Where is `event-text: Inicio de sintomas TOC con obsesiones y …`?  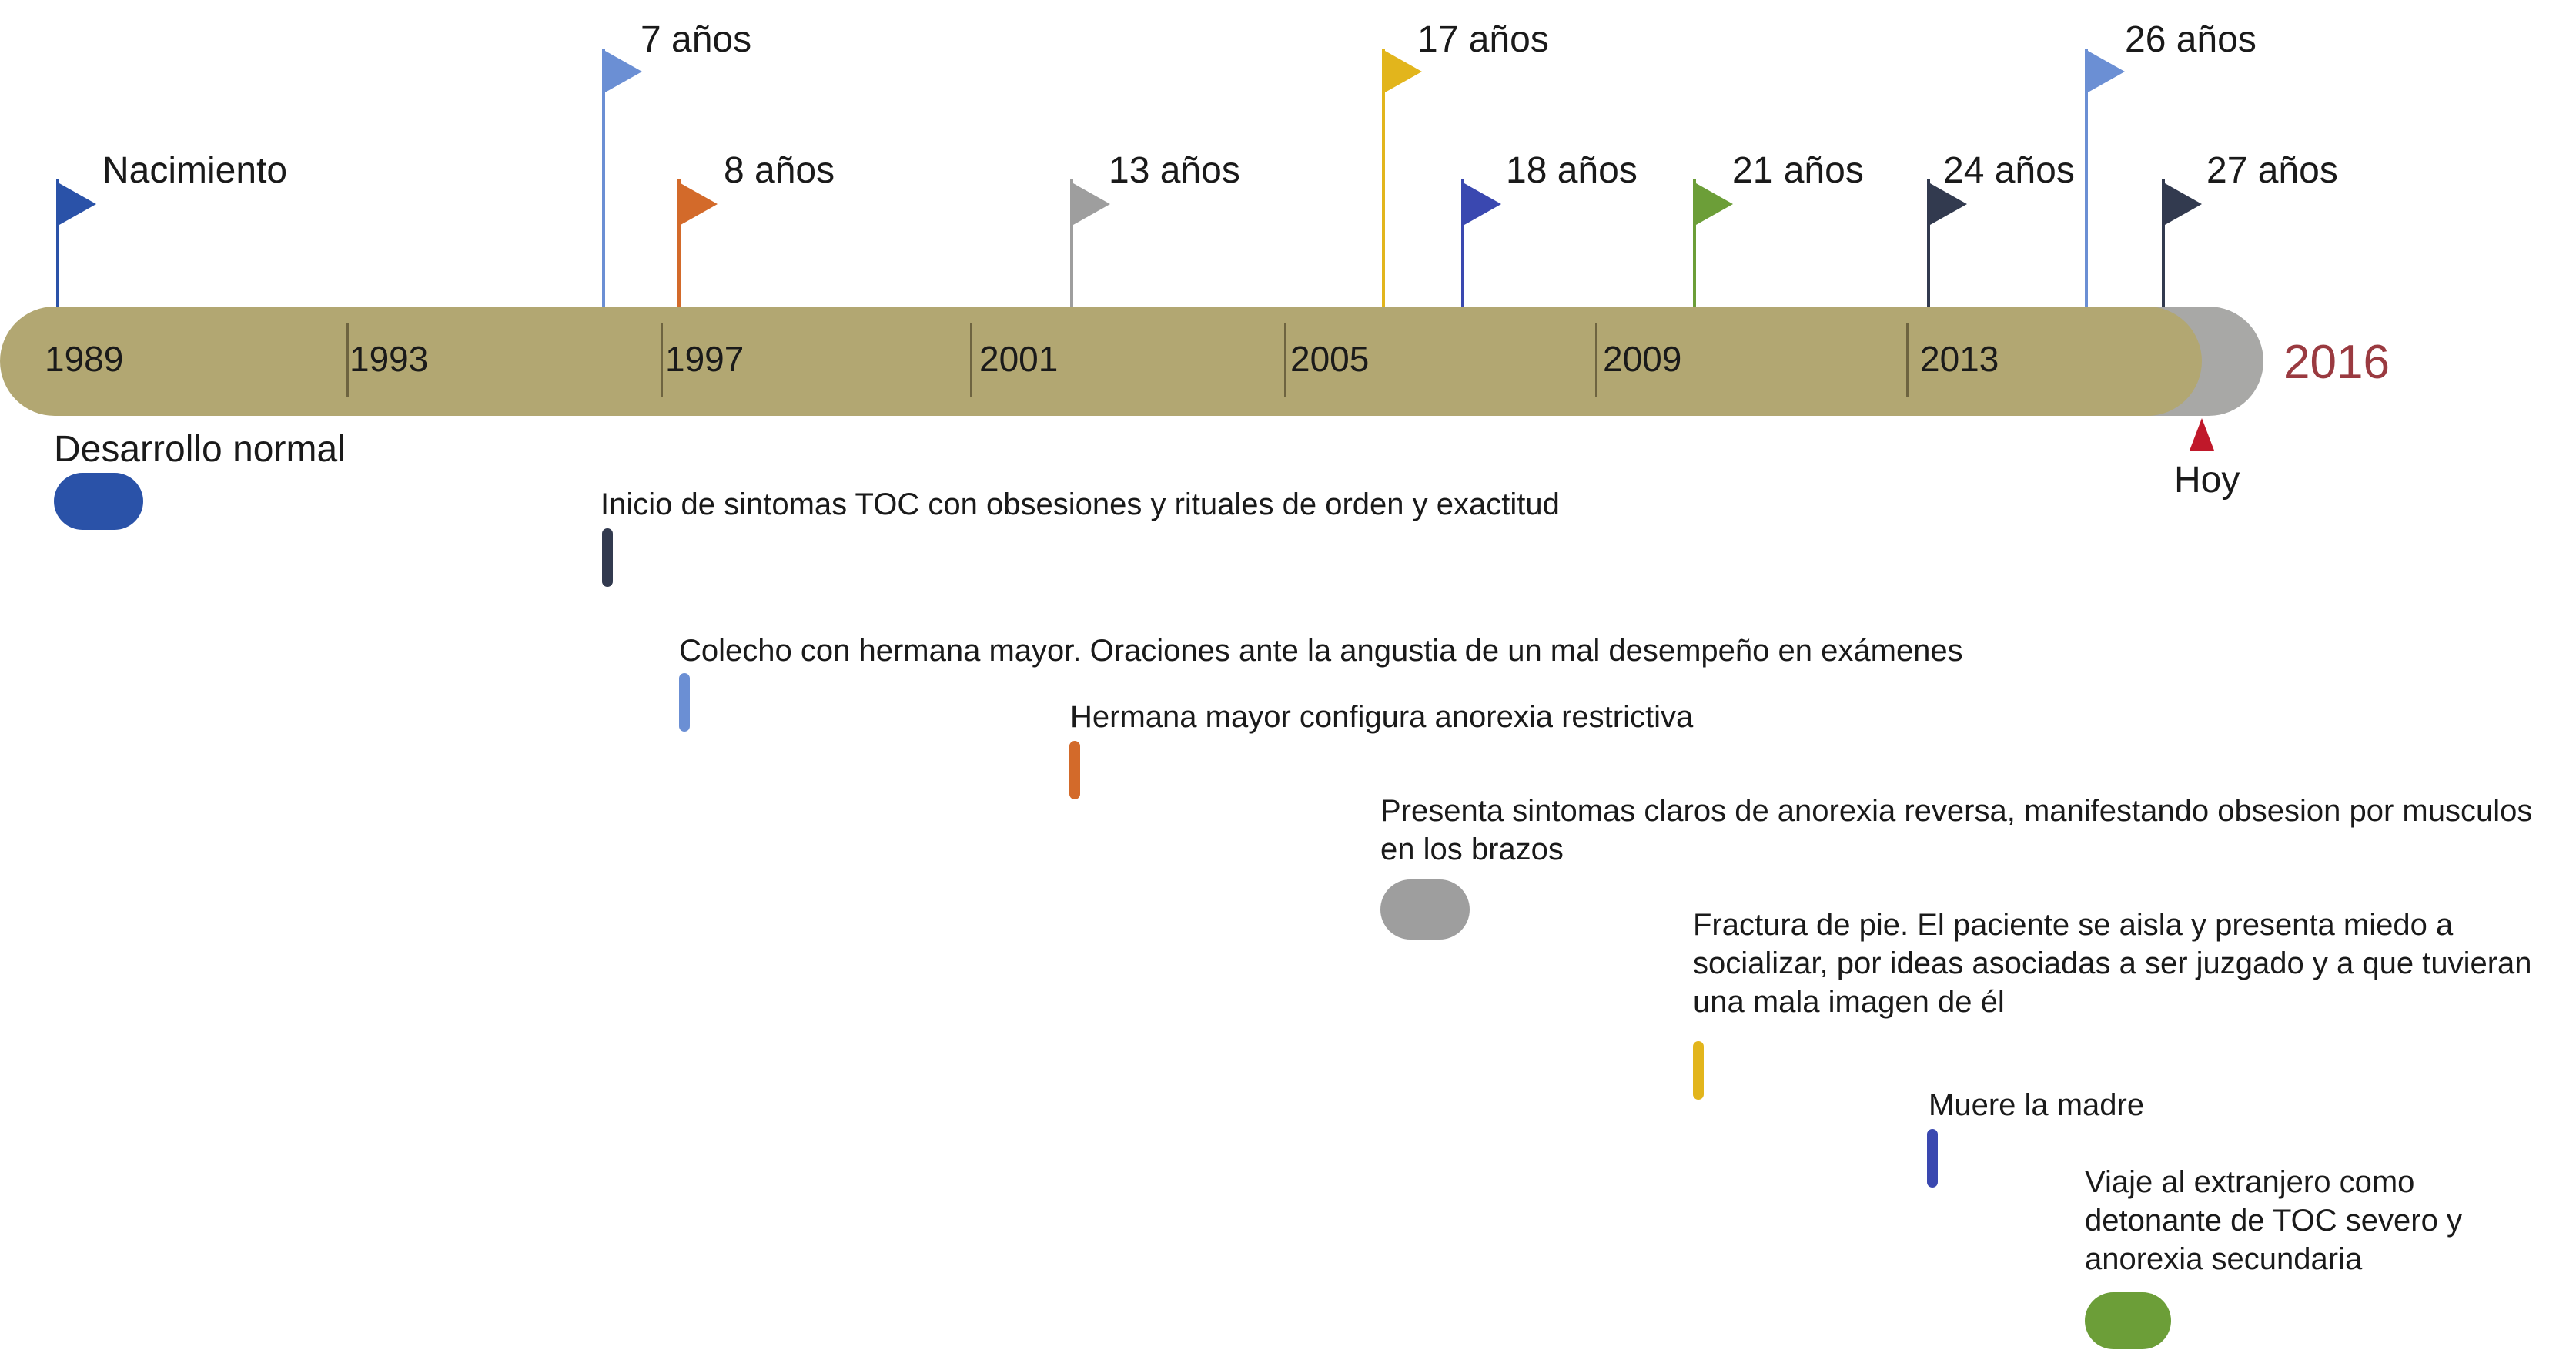 event-text: Inicio de sintomas TOC con obsesiones y … is located at coordinates (1080, 504).